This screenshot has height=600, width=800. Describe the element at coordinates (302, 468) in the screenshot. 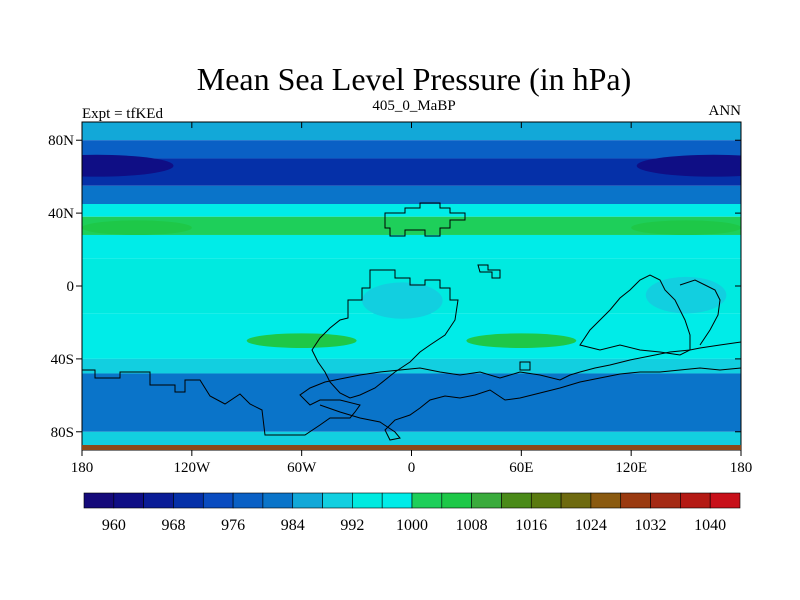

I see `x-tick-label: 60W` at that location.